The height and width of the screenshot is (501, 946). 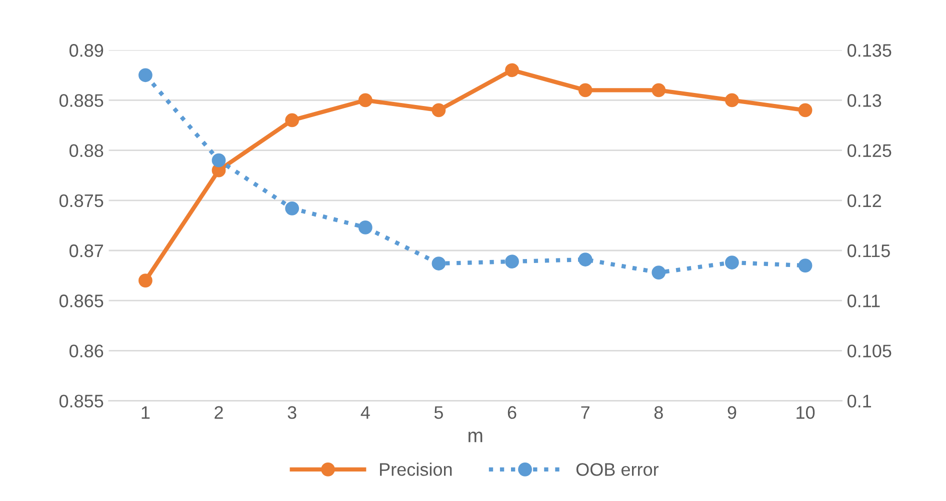 What do you see at coordinates (81, 401) in the screenshot?
I see `y-tick-label: 0.855` at bounding box center [81, 401].